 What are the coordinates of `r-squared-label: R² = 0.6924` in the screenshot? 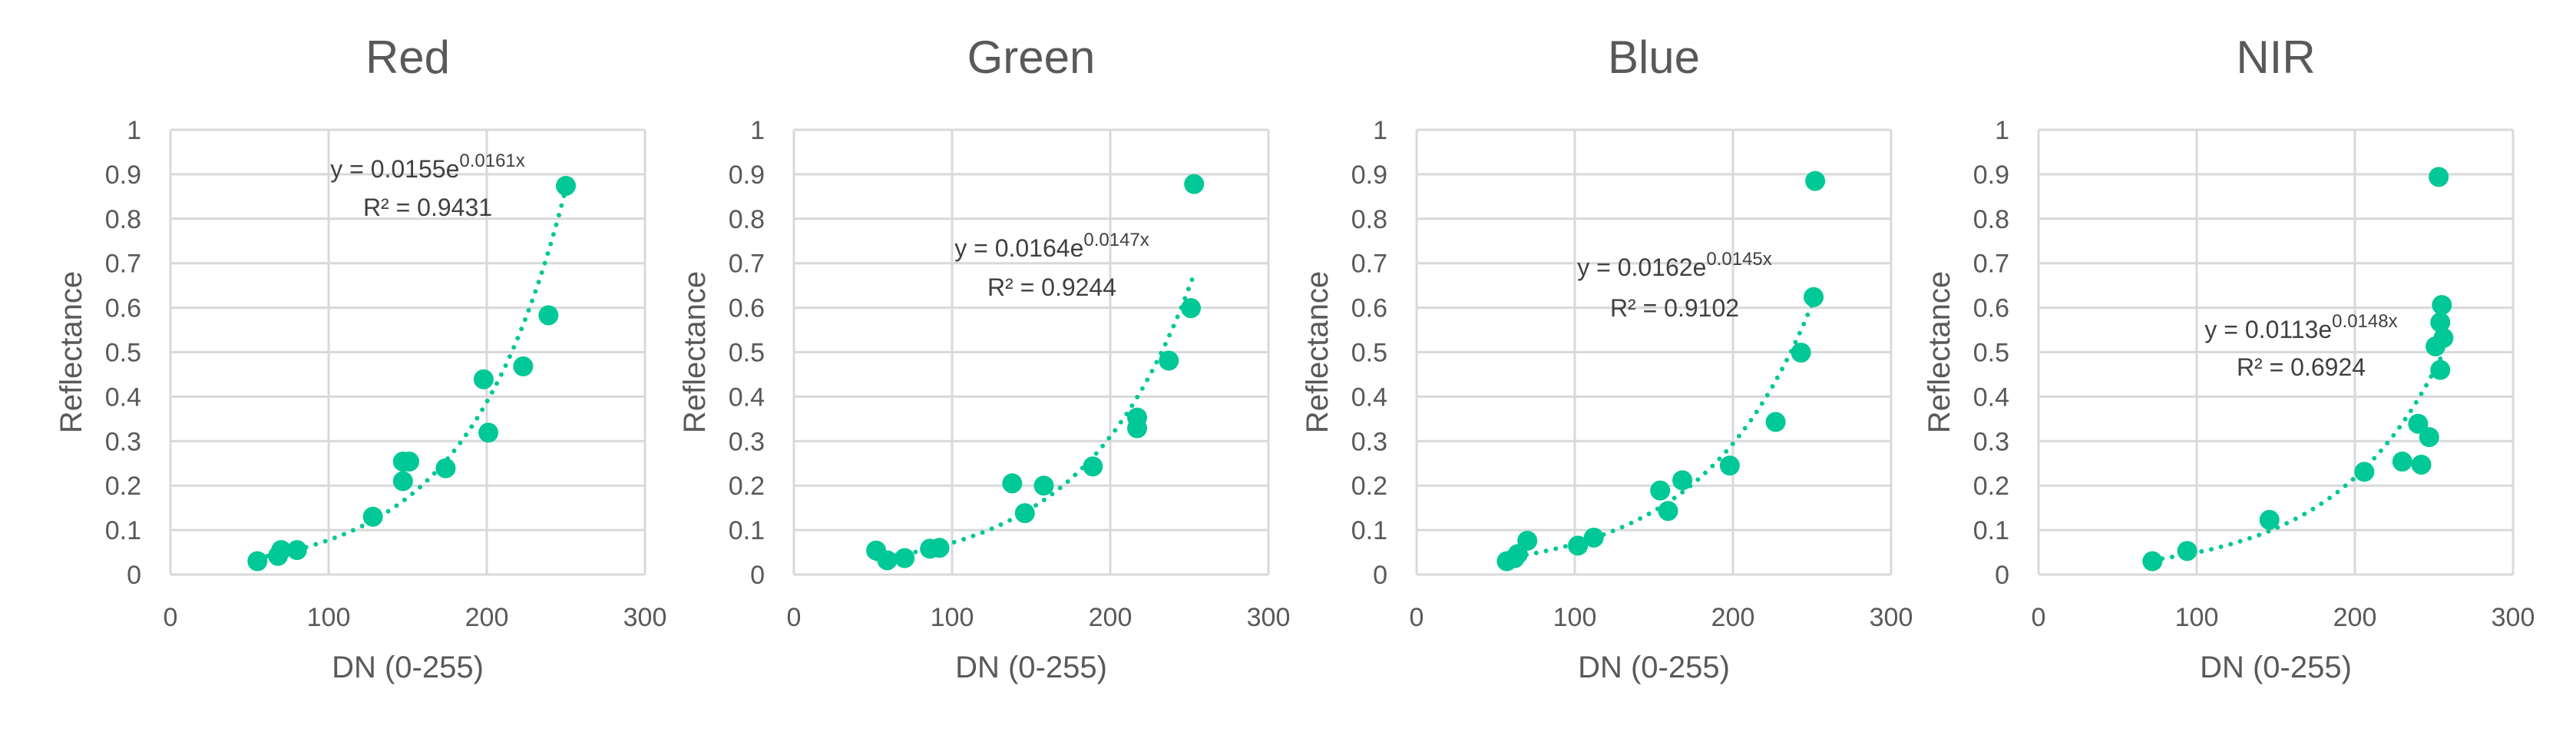 It's located at (2301, 367).